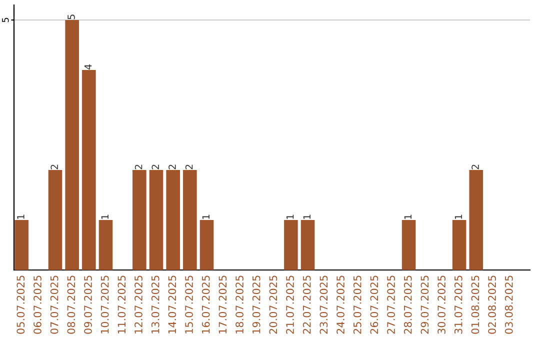 The height and width of the screenshot is (340, 540). What do you see at coordinates (357, 305) in the screenshot?
I see `x-tick-label: 25.07.2025` at bounding box center [357, 305].